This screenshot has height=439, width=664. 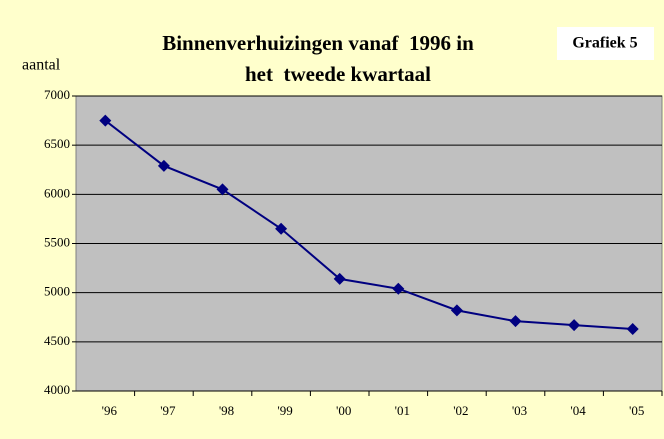 I want to click on x-tick-label: '96, so click(x=110, y=410).